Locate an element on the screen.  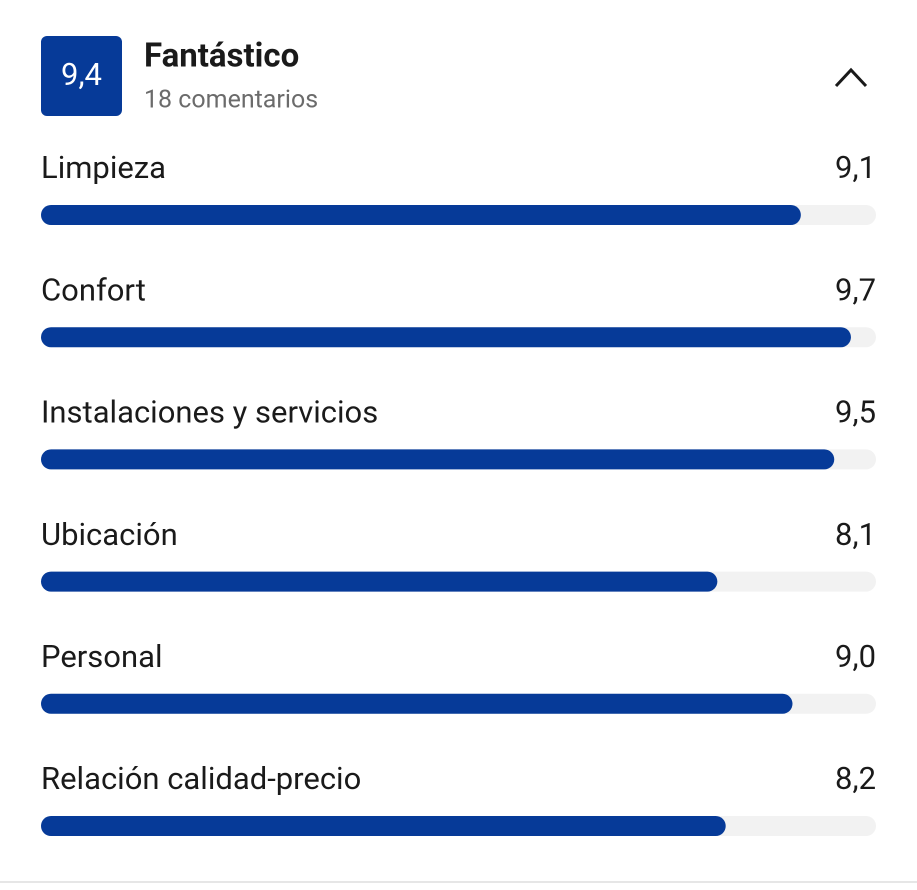
score-badge is located at coordinates (81, 76).